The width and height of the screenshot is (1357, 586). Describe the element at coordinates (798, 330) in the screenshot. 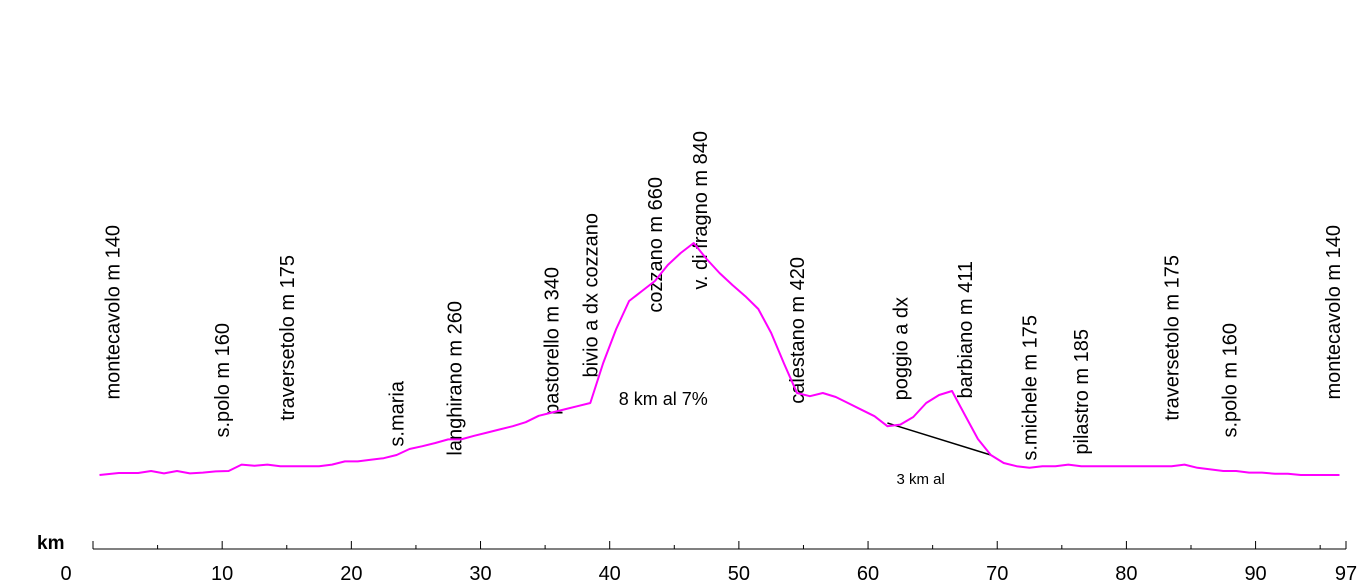

I see `place-label: calestano m 420` at that location.